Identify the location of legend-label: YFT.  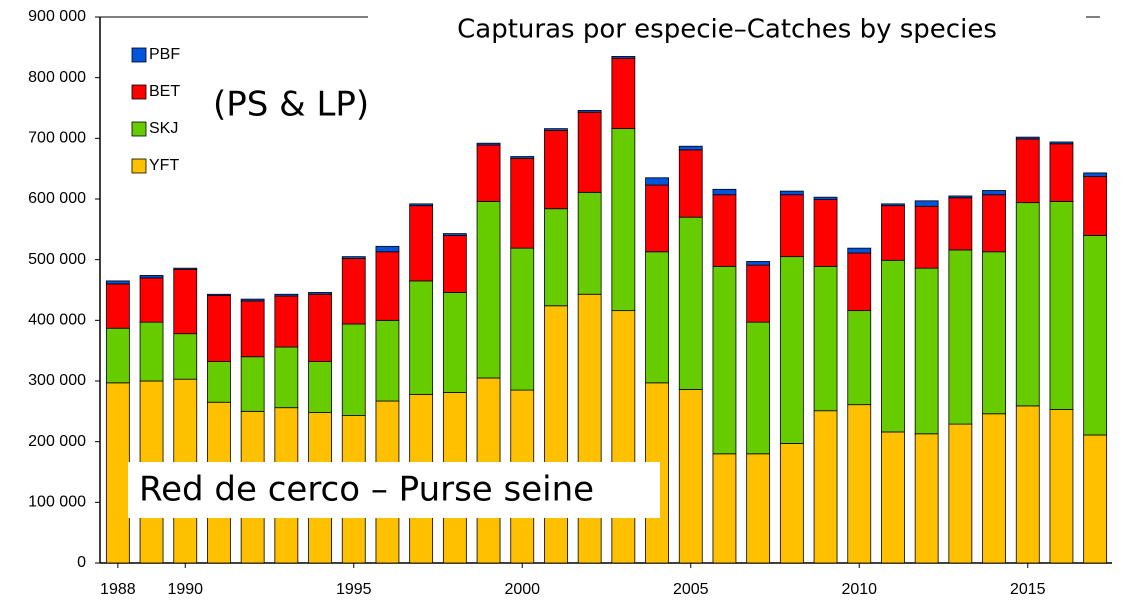
(164, 165).